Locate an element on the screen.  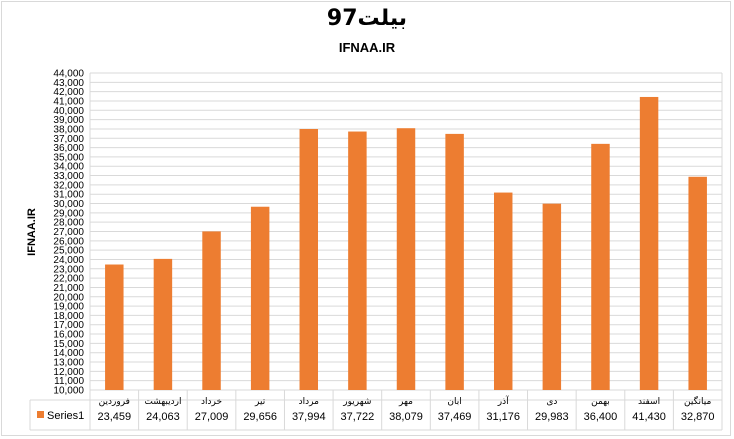
x-tick-label: بهمن is located at coordinates (600, 402).